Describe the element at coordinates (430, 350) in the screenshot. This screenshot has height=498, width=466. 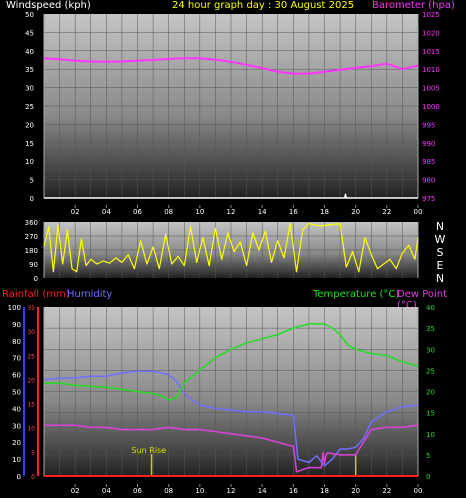
I see `temperature-tick-label: 30` at that location.